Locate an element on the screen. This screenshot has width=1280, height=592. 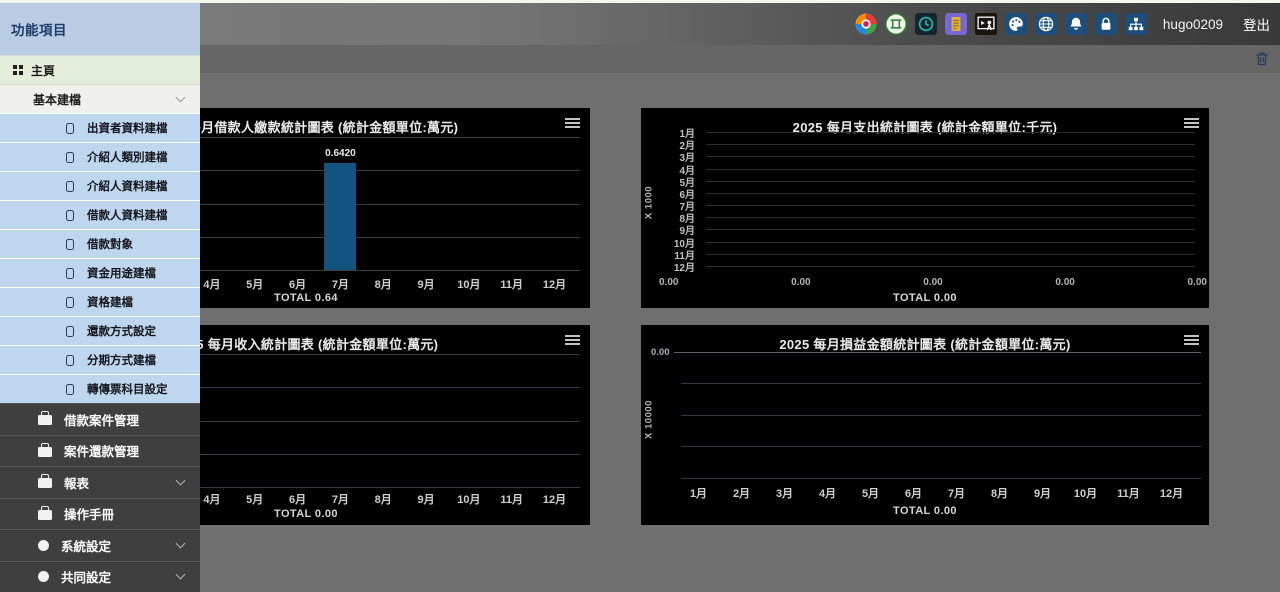
sidebar-item-home: 主頁 is located at coordinates (100, 69).